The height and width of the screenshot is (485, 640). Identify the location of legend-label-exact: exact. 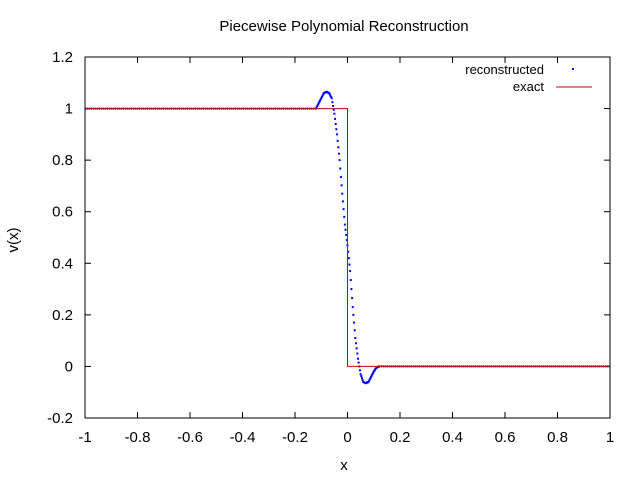
(528, 86).